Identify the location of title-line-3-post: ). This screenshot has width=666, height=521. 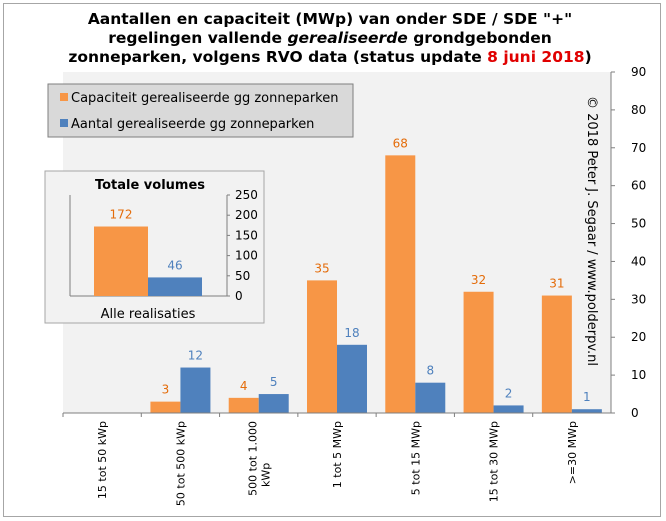
(588, 57).